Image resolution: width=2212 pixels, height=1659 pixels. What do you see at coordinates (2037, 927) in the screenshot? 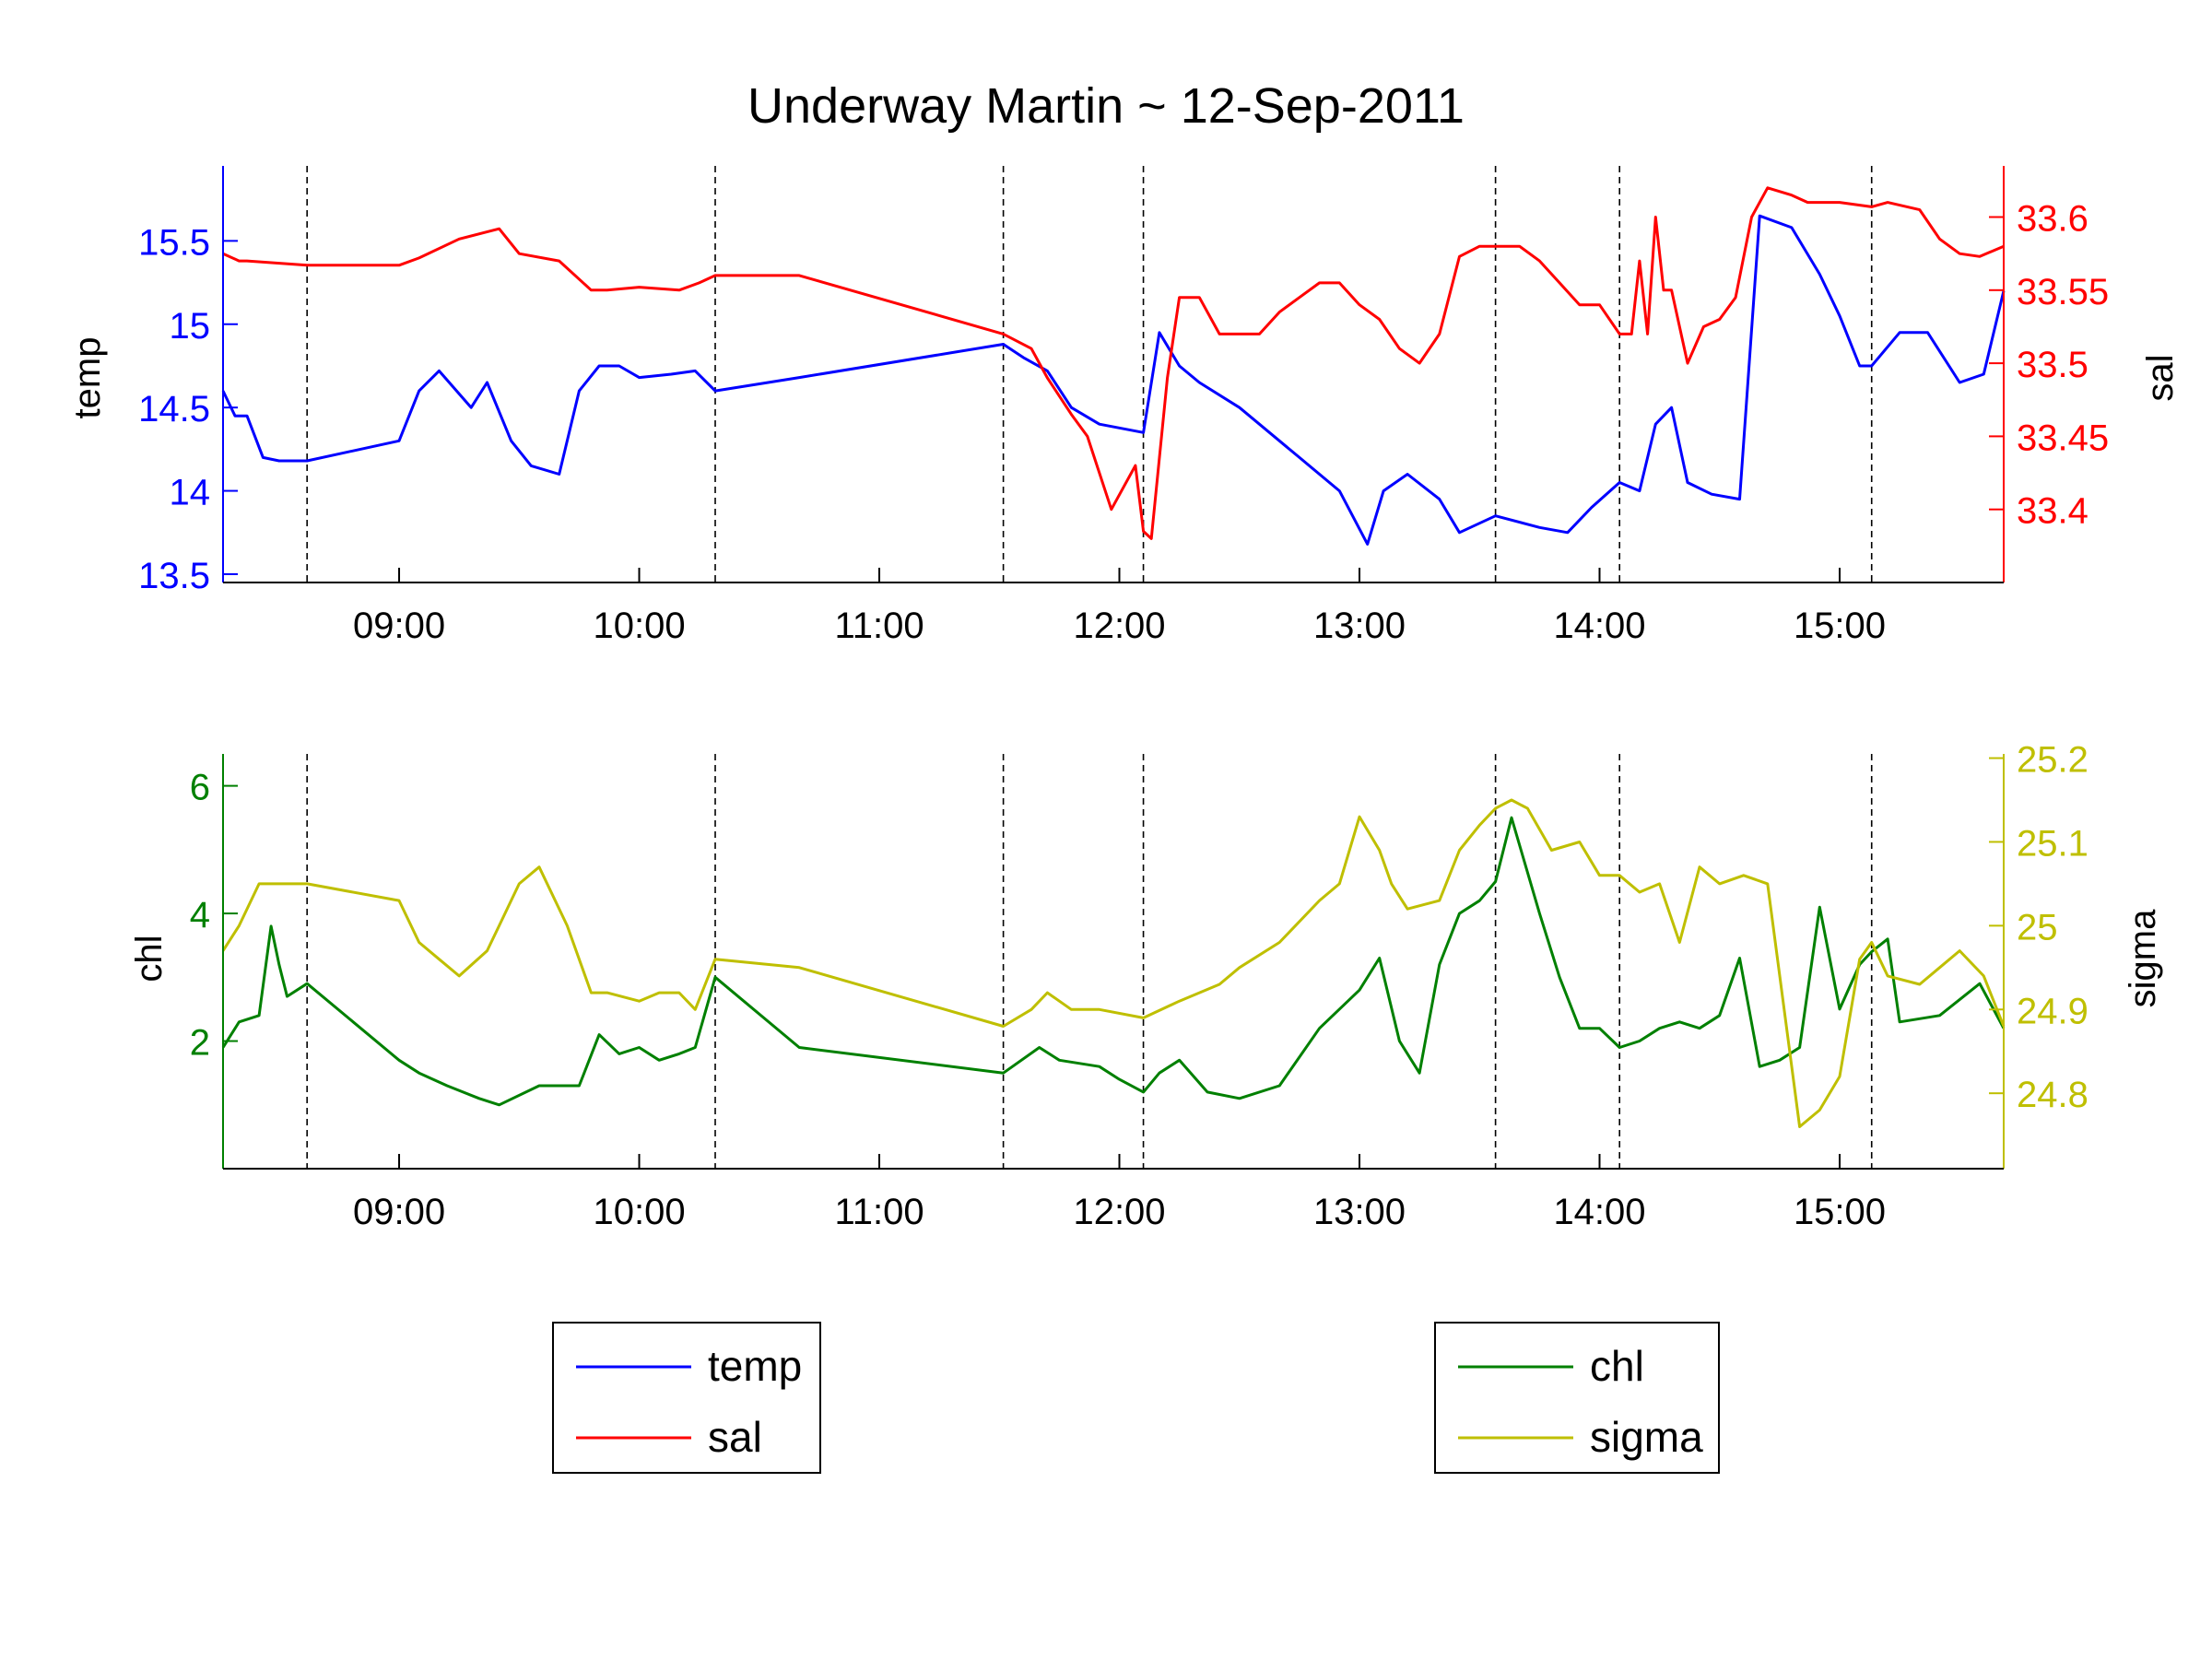
I see `right-tick-label: 25` at bounding box center [2037, 927].